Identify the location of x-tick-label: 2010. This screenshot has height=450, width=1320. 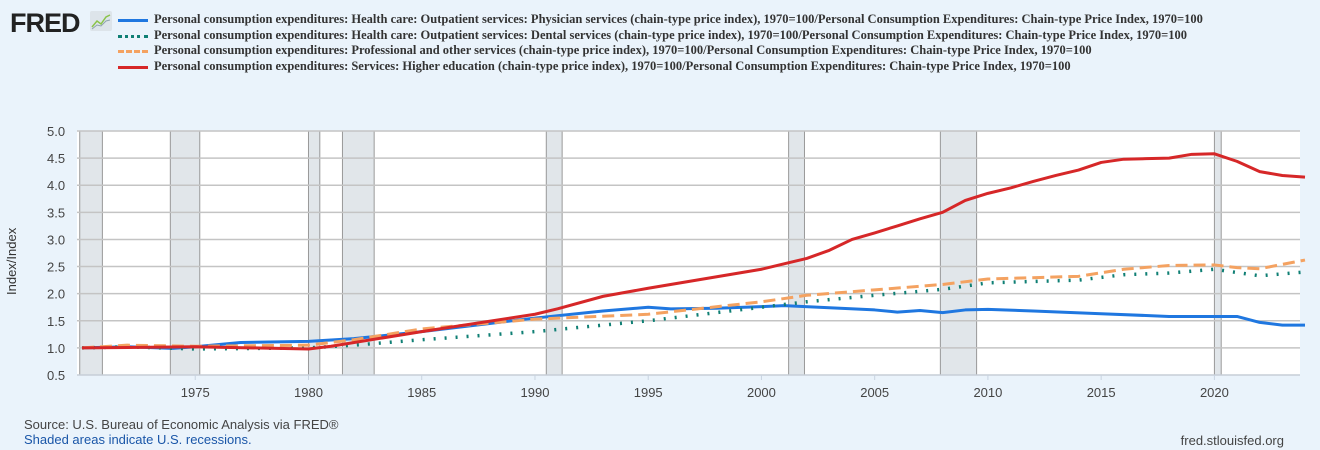
(987, 392).